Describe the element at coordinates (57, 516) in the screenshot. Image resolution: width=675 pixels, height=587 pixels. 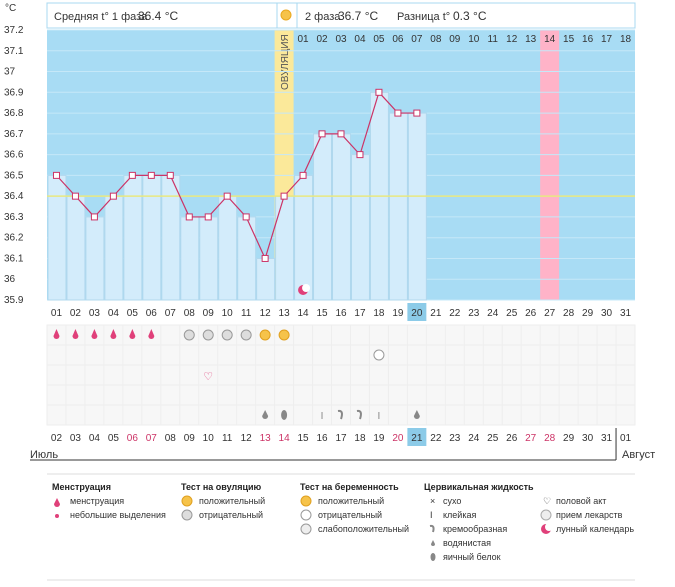
I see `spotting-drop-icon` at that location.